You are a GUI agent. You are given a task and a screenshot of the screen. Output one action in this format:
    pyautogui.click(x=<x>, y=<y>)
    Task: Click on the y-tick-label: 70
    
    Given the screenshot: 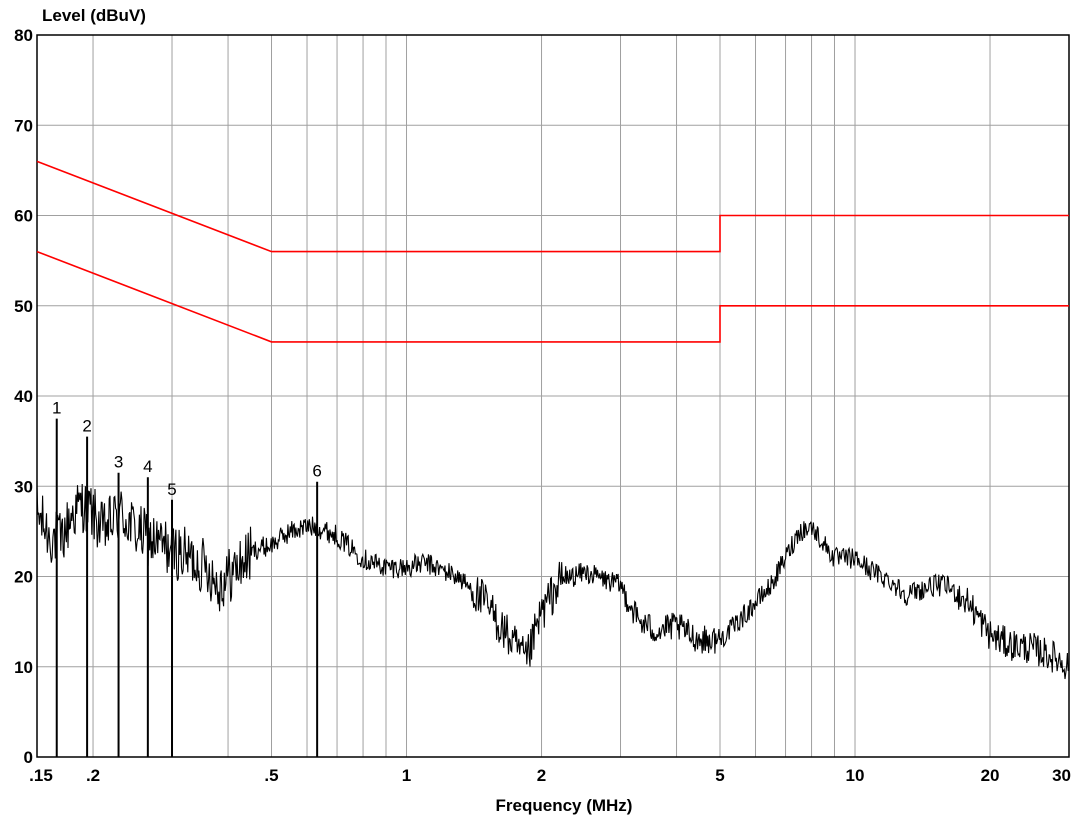 What is the action you would take?
    pyautogui.click(x=23, y=125)
    